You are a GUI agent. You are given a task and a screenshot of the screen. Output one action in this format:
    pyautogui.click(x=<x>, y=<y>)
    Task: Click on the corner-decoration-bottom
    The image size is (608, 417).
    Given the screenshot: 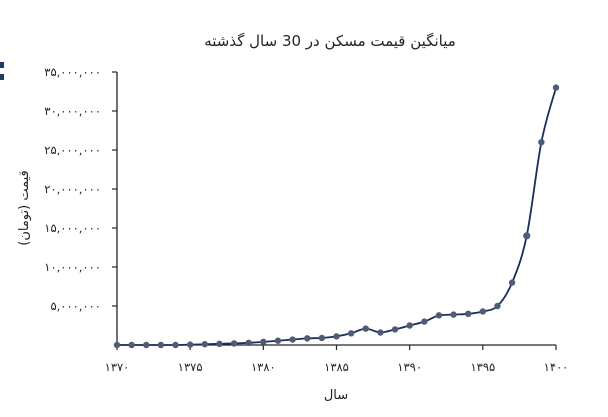 What is the action you would take?
    pyautogui.click(x=2, y=77)
    